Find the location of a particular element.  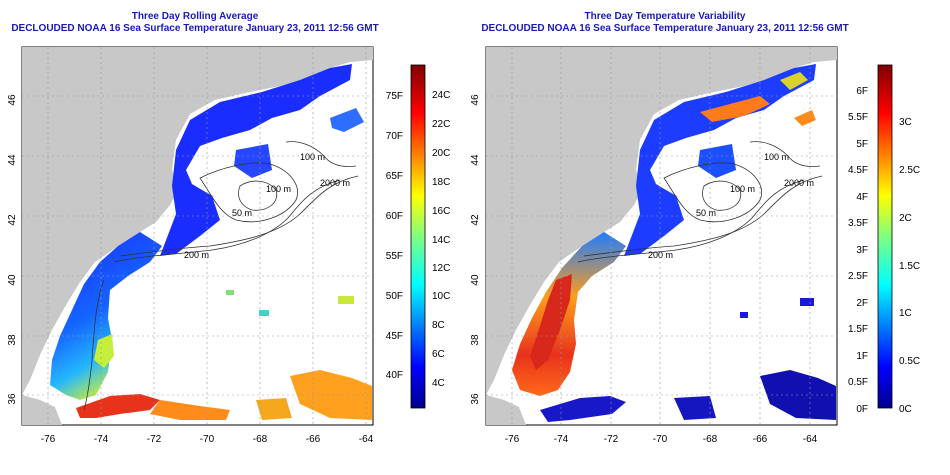

right-title: Three Day Temperature Variability is located at coordinates (665, 16).